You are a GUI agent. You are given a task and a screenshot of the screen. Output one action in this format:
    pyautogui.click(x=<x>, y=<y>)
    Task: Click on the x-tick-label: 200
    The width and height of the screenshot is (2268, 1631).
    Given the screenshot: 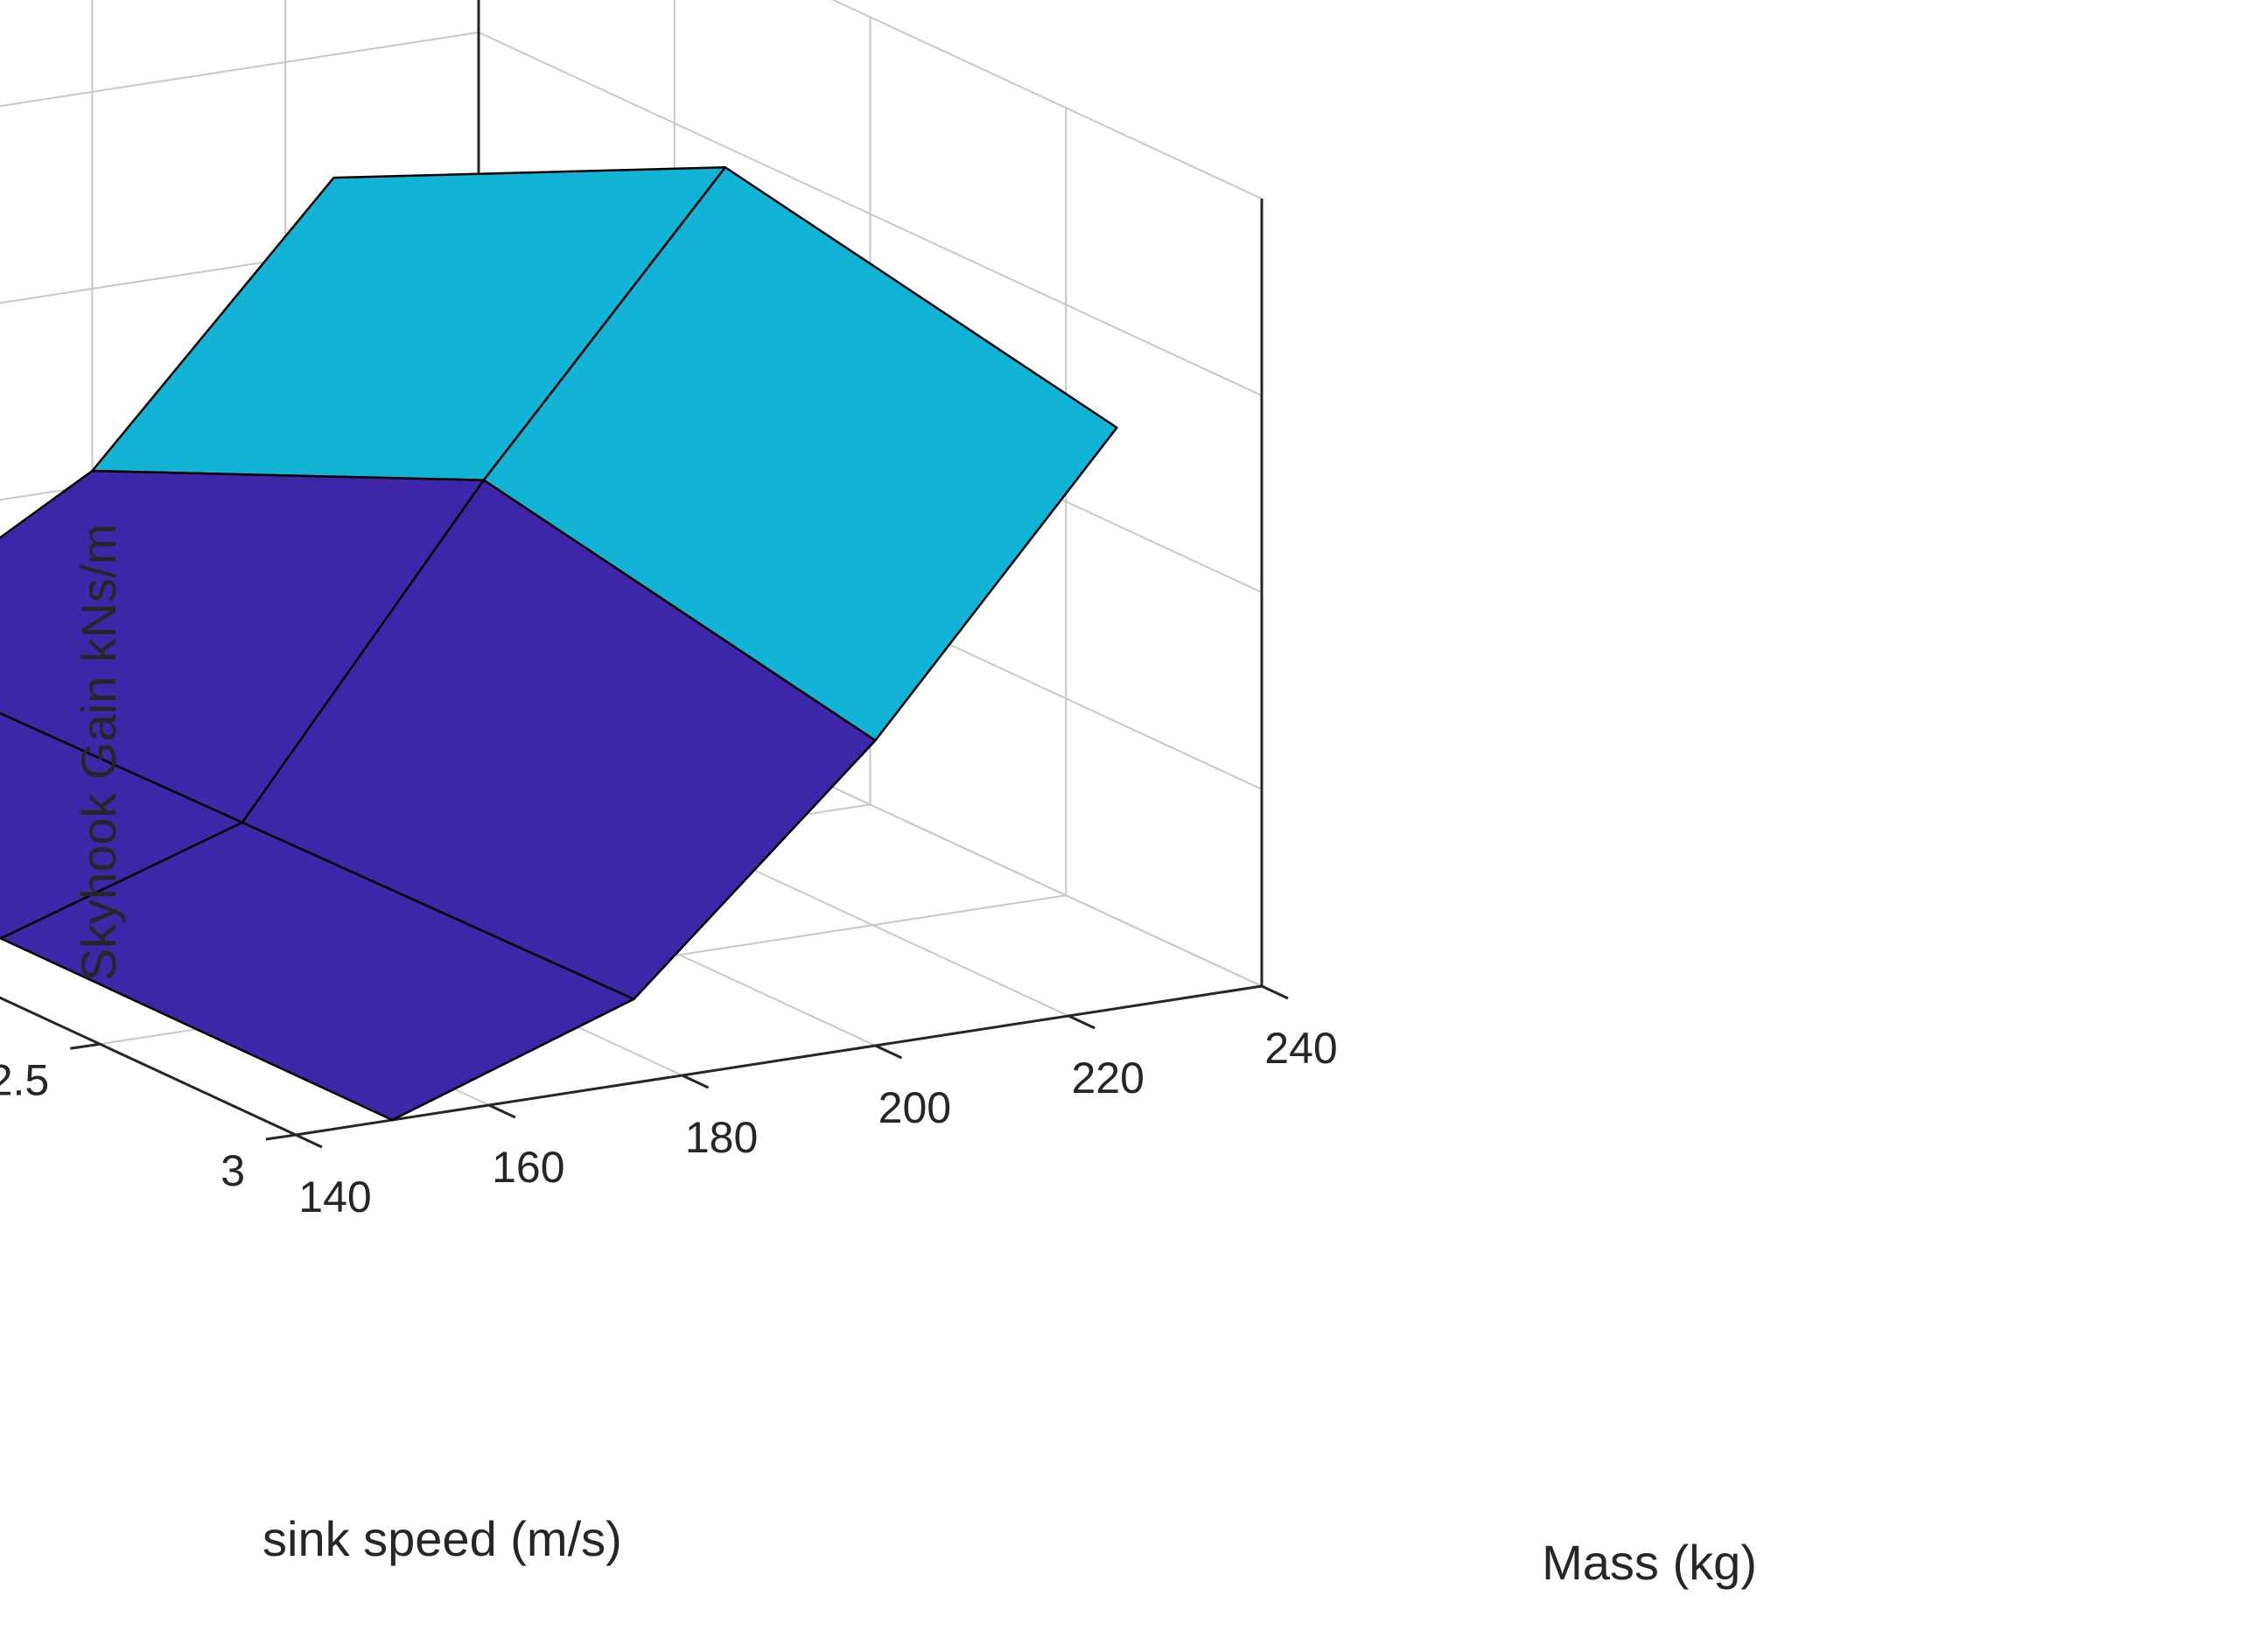 What is the action you would take?
    pyautogui.click(x=914, y=1107)
    